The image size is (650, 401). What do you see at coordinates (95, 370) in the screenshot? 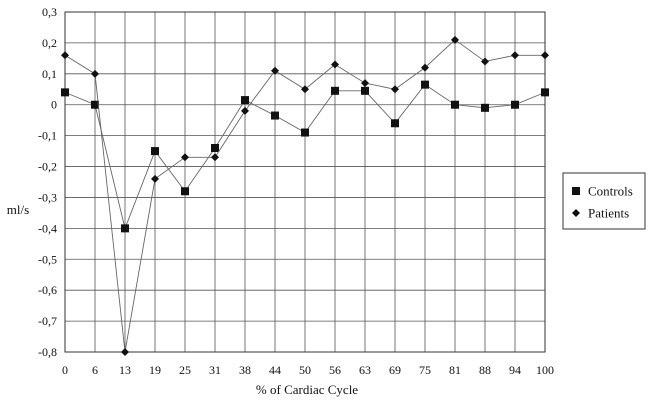
I see `x-tick-label: 6` at bounding box center [95, 370].